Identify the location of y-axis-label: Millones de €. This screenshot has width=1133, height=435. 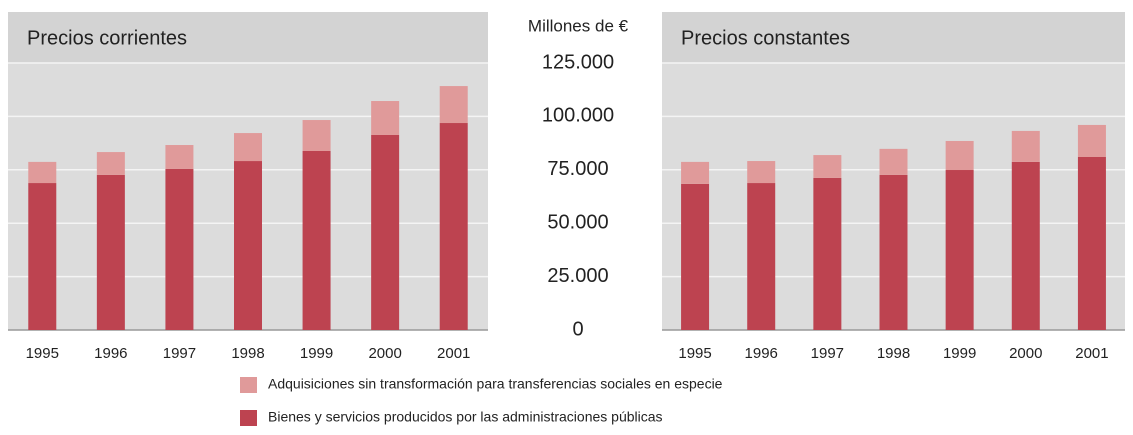
(578, 25).